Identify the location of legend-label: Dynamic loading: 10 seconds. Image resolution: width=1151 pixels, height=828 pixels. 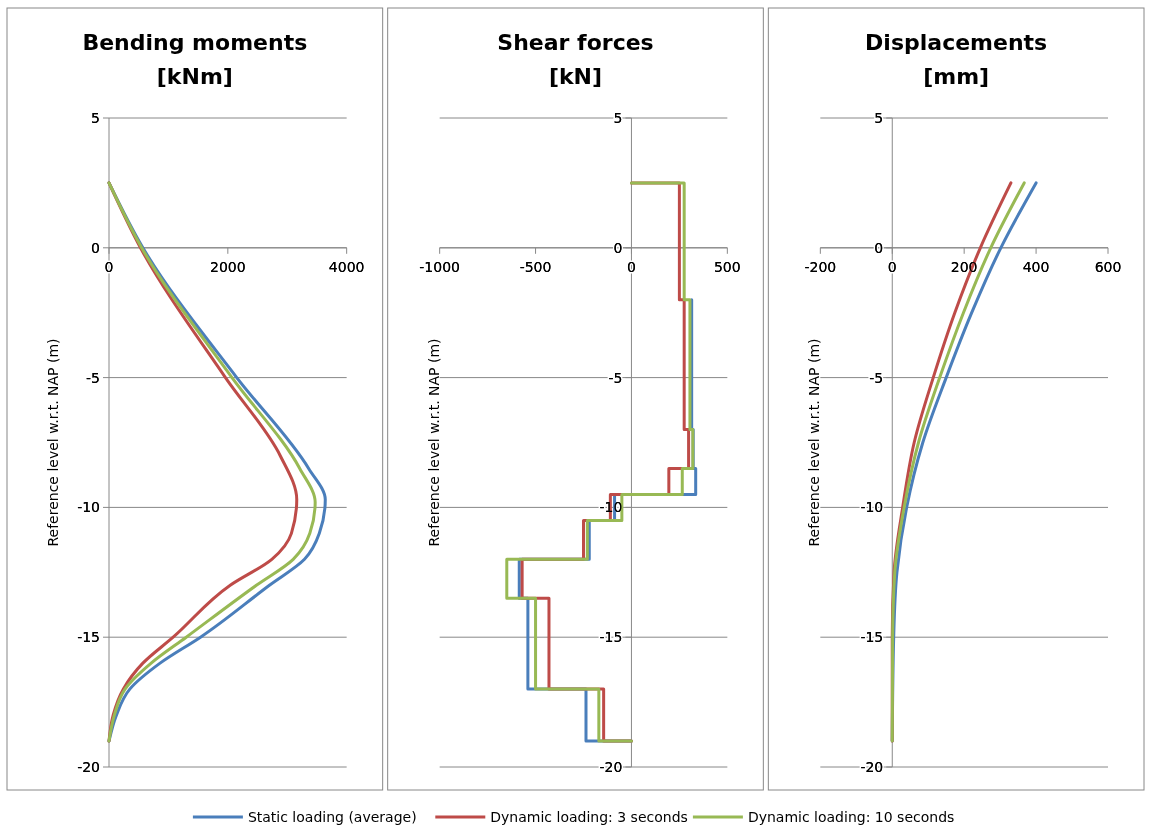
(851, 817).